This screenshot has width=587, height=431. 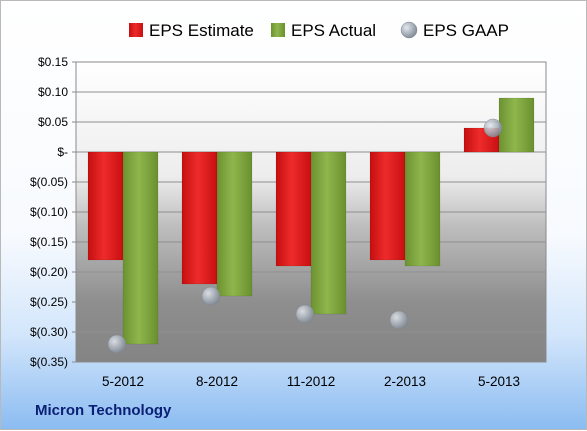 I want to click on y-tick-label: $(0.15), so click(x=49, y=242).